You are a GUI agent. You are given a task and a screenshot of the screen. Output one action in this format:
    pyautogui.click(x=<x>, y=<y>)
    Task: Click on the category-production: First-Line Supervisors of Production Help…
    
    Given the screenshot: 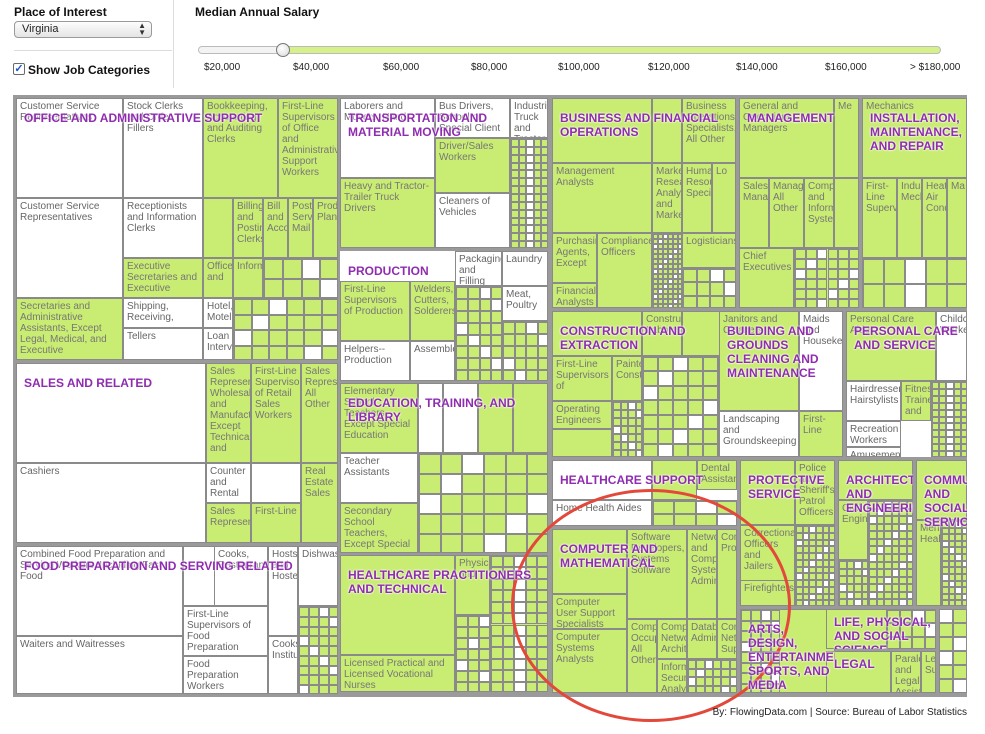 What is the action you would take?
    pyautogui.click(x=444, y=316)
    